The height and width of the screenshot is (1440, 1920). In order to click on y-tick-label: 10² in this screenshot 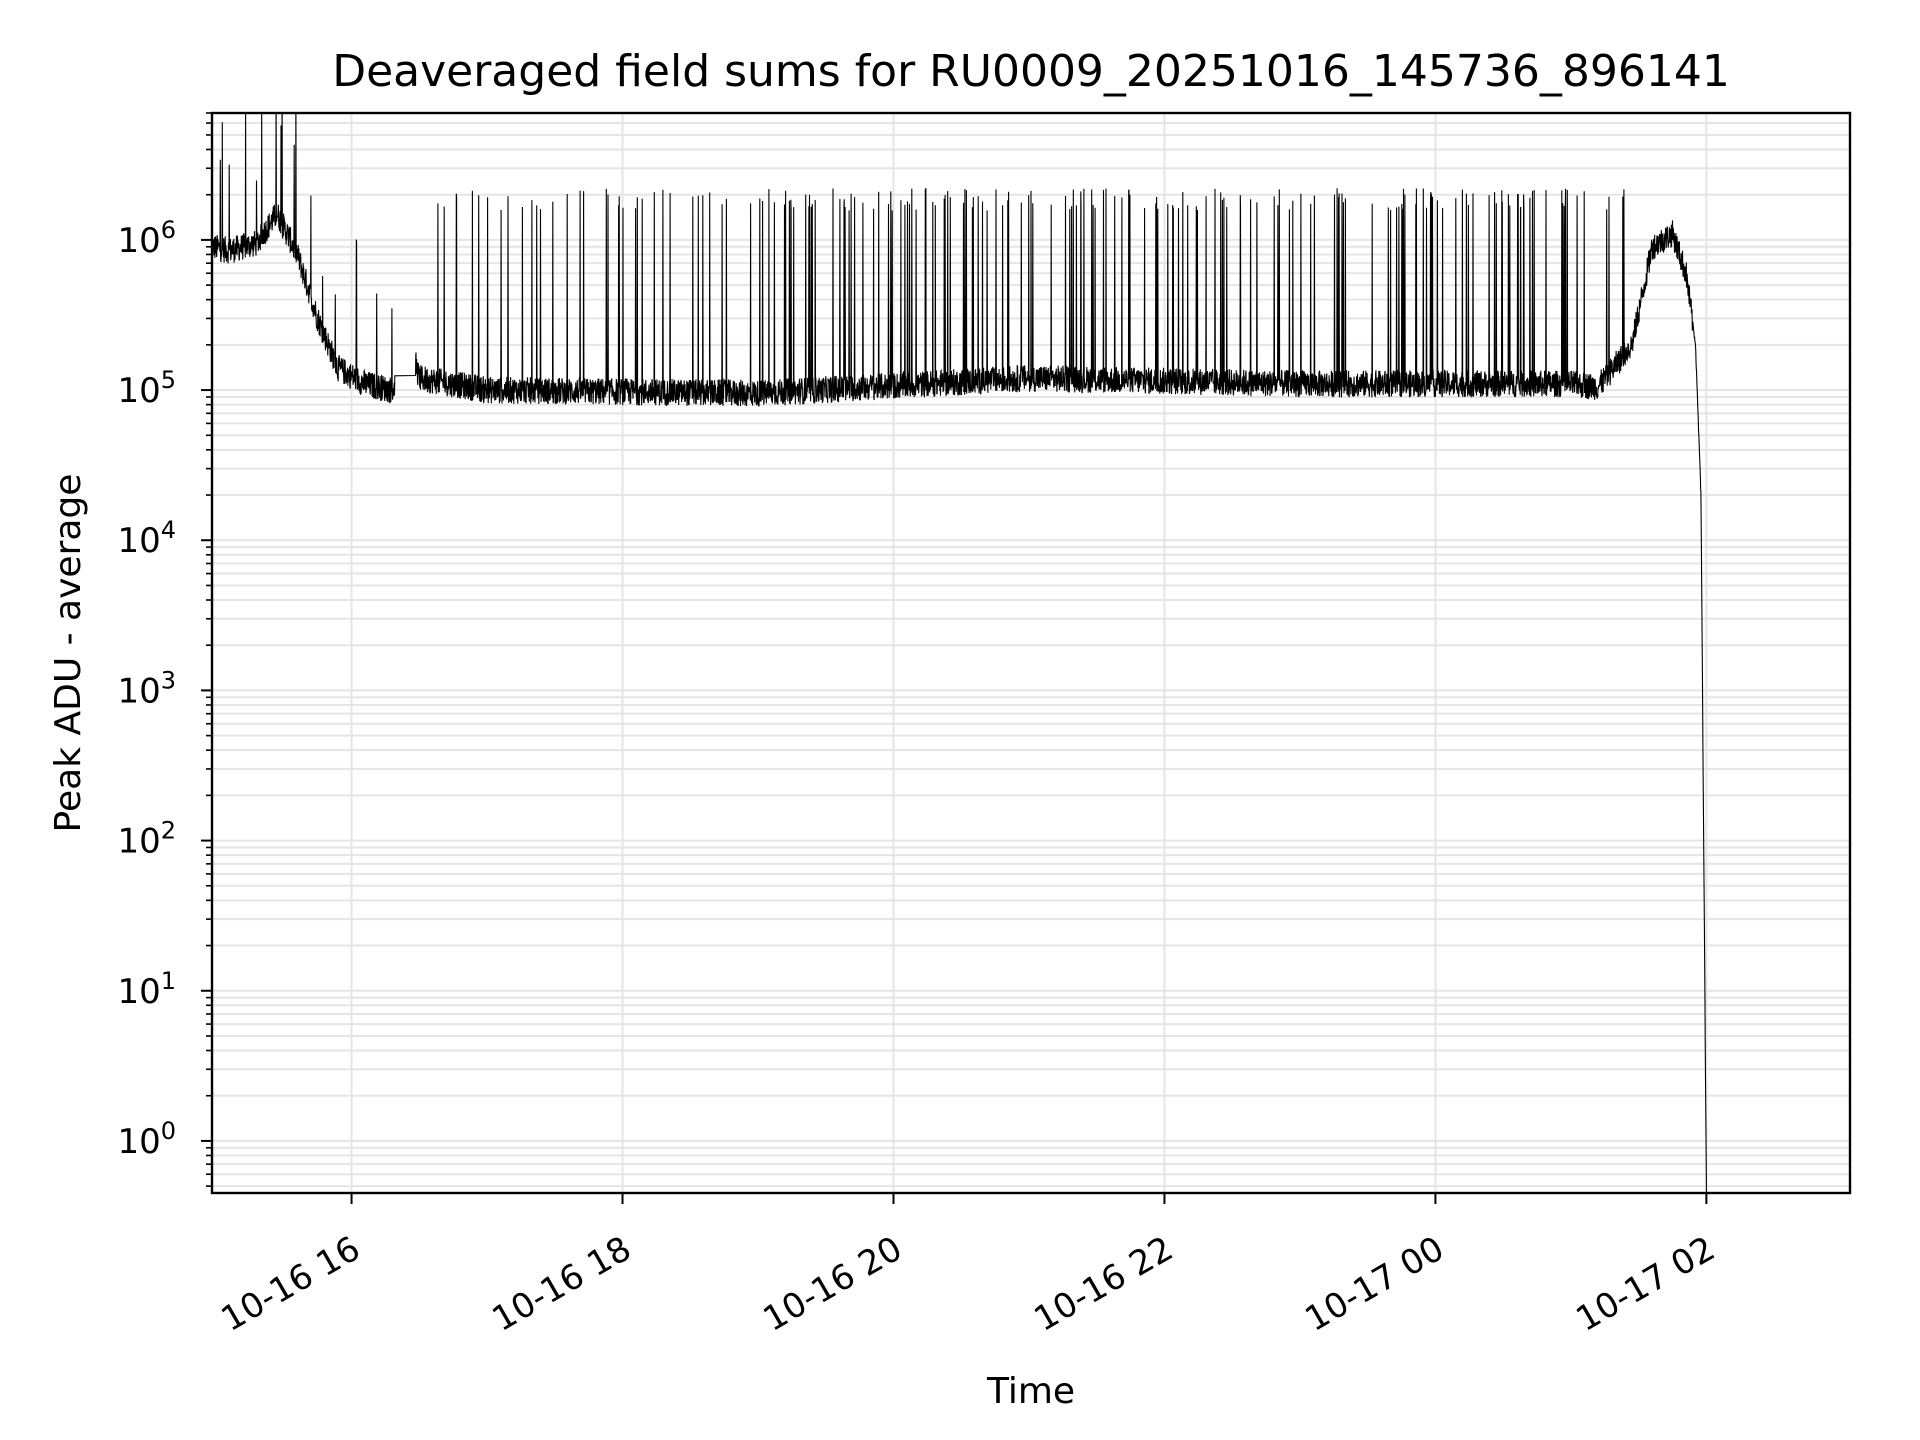, I will do `click(146, 839)`.